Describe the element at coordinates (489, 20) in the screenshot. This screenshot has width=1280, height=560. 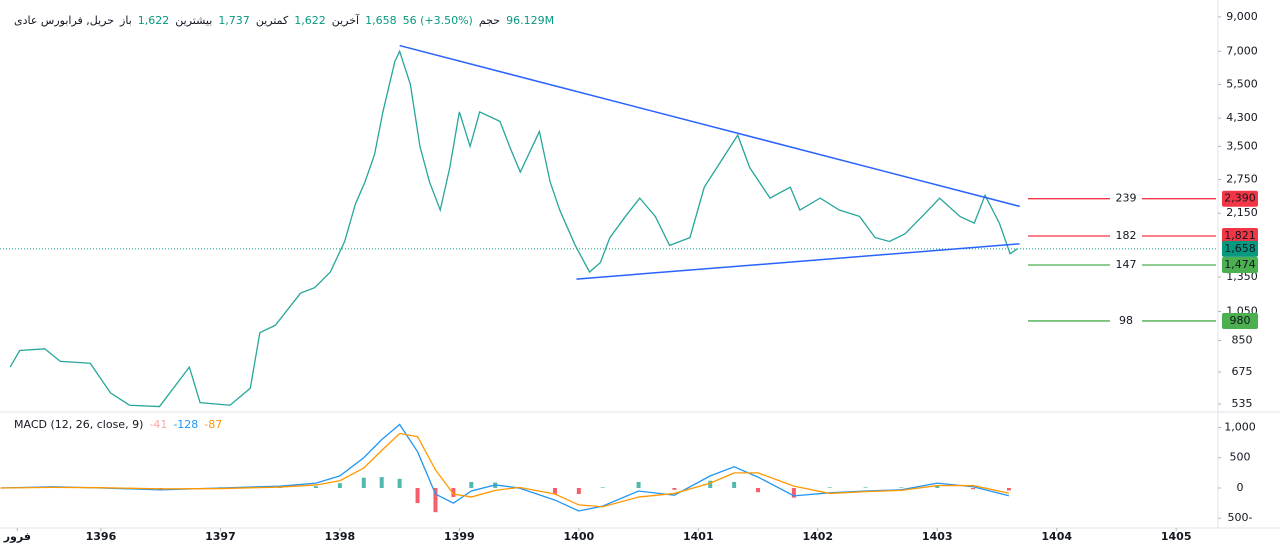
I see `volume-label: حجم` at that location.